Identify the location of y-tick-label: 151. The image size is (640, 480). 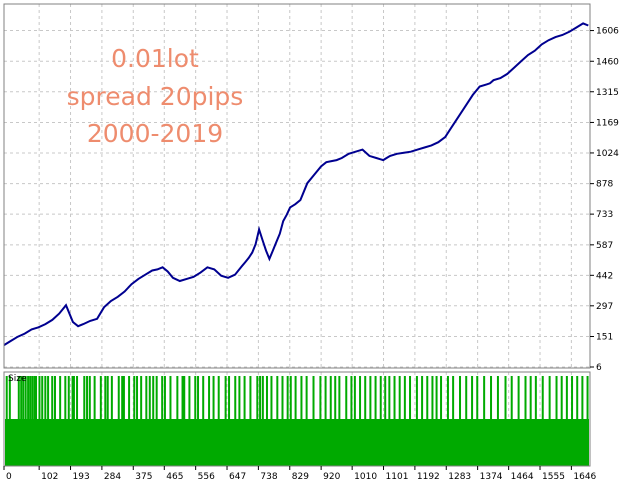
(604, 338).